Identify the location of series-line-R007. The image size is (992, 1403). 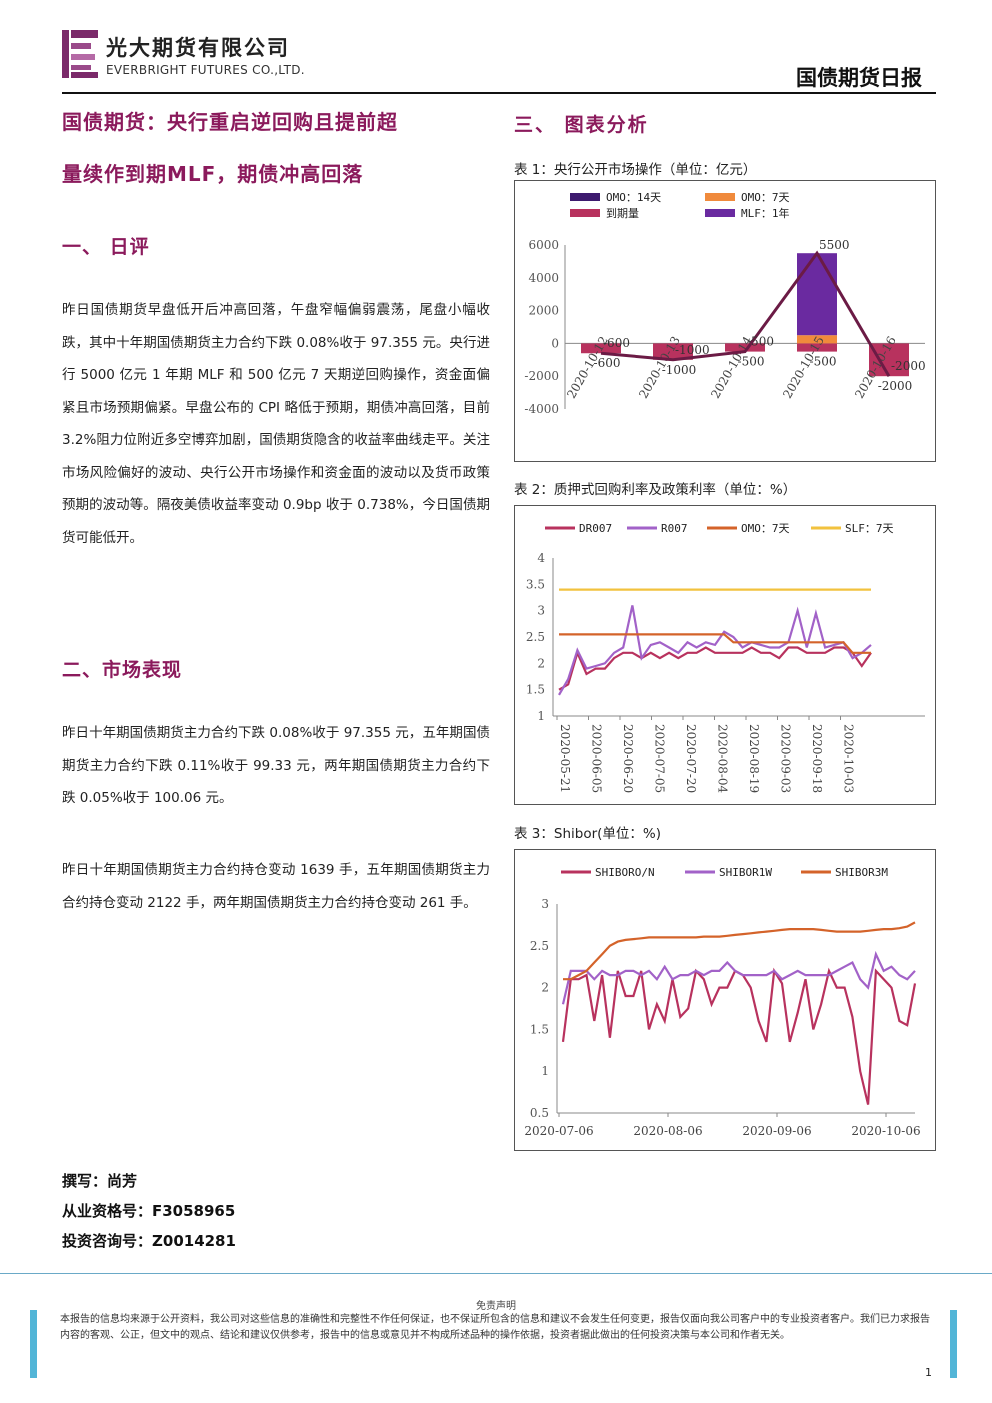
(715, 650).